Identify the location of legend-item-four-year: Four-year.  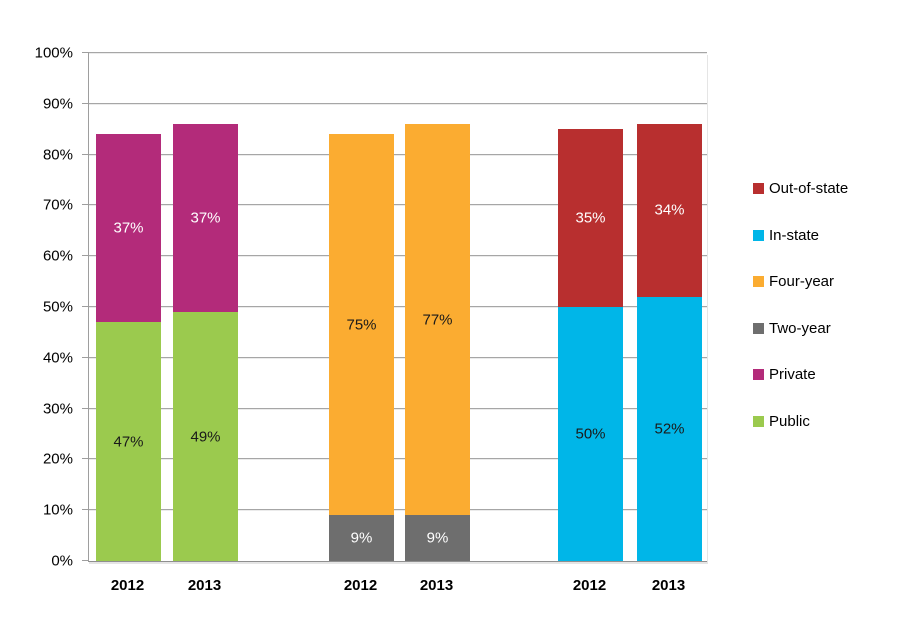
(800, 283).